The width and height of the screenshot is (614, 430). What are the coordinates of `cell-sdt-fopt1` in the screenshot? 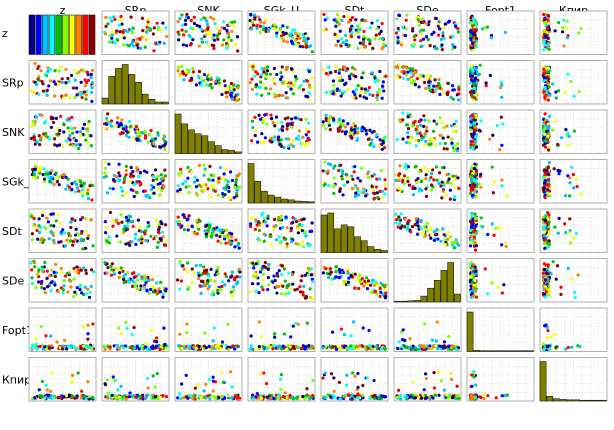 It's located at (500, 230).